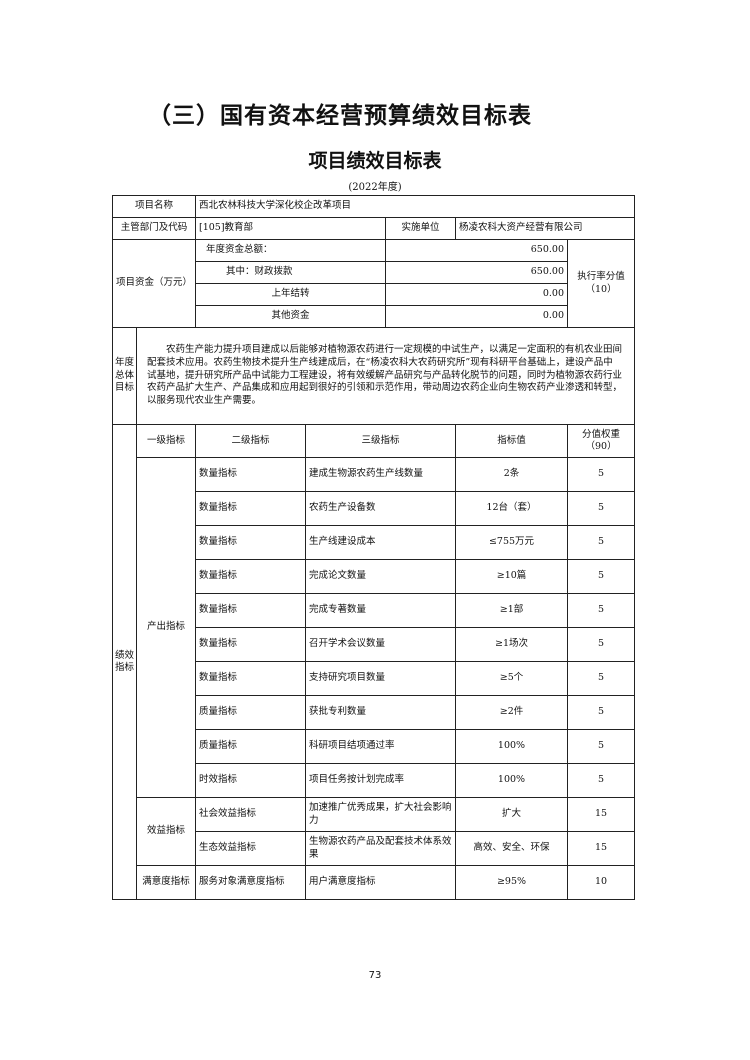  Describe the element at coordinates (251, 780) in the screenshot. I see `indicator-level2: 时效指标` at that location.